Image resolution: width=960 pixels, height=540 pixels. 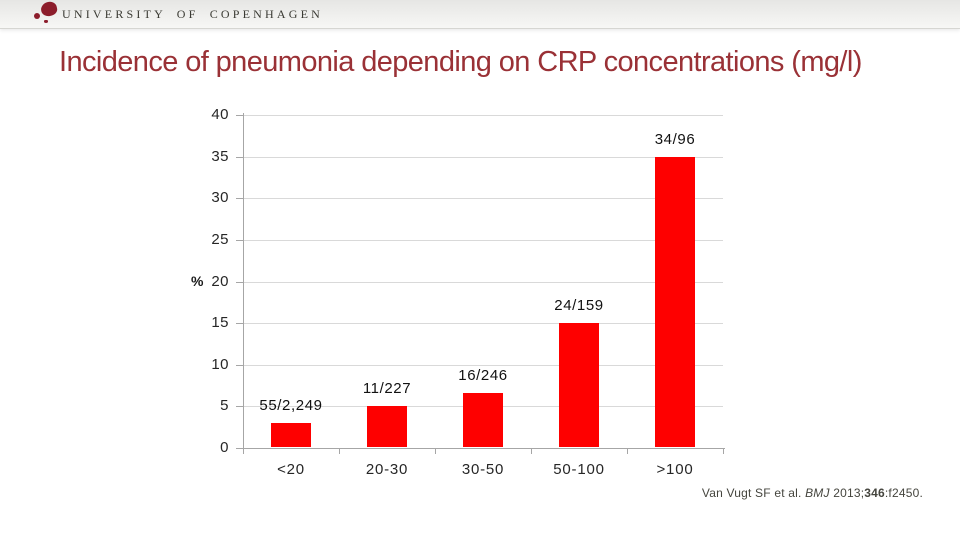 What do you see at coordinates (220, 197) in the screenshot?
I see `y-tick-label: 30` at bounding box center [220, 197].